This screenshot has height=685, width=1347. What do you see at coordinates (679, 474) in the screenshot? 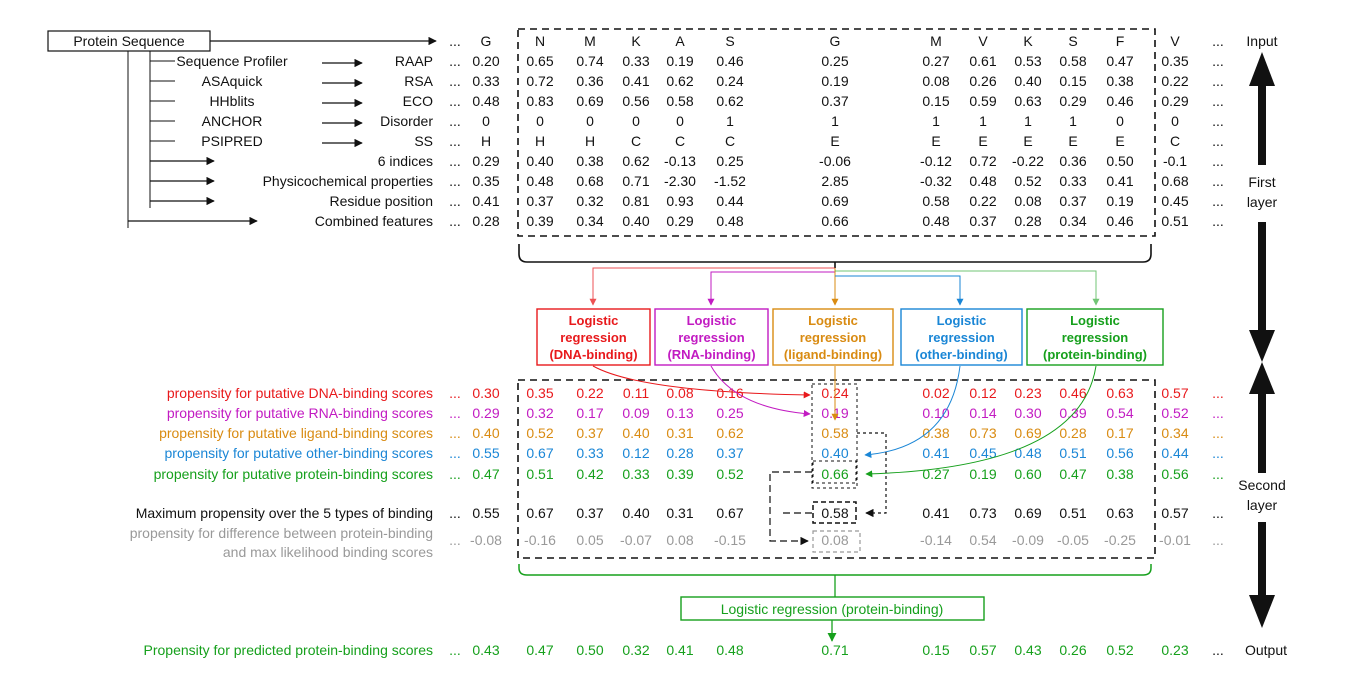
I see `second-row-value: 0.39` at bounding box center [679, 474].